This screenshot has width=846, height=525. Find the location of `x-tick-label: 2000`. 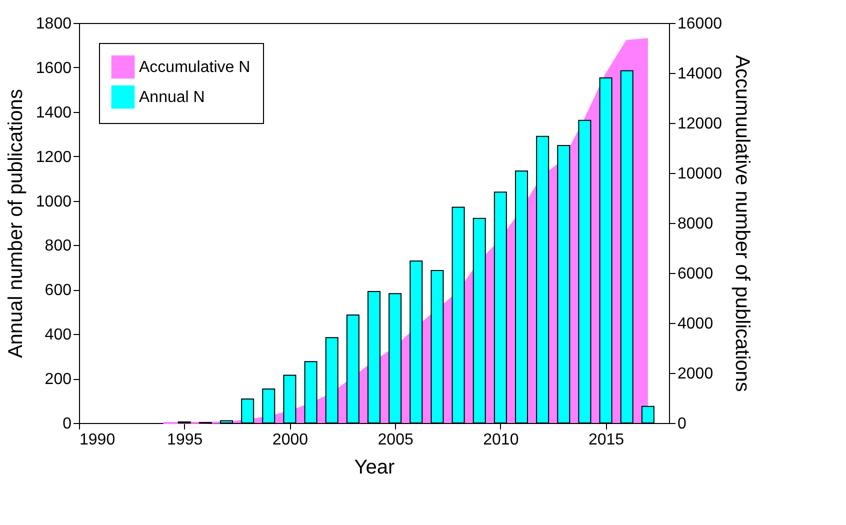

x-tick-label: 2000 is located at coordinates (290, 440).